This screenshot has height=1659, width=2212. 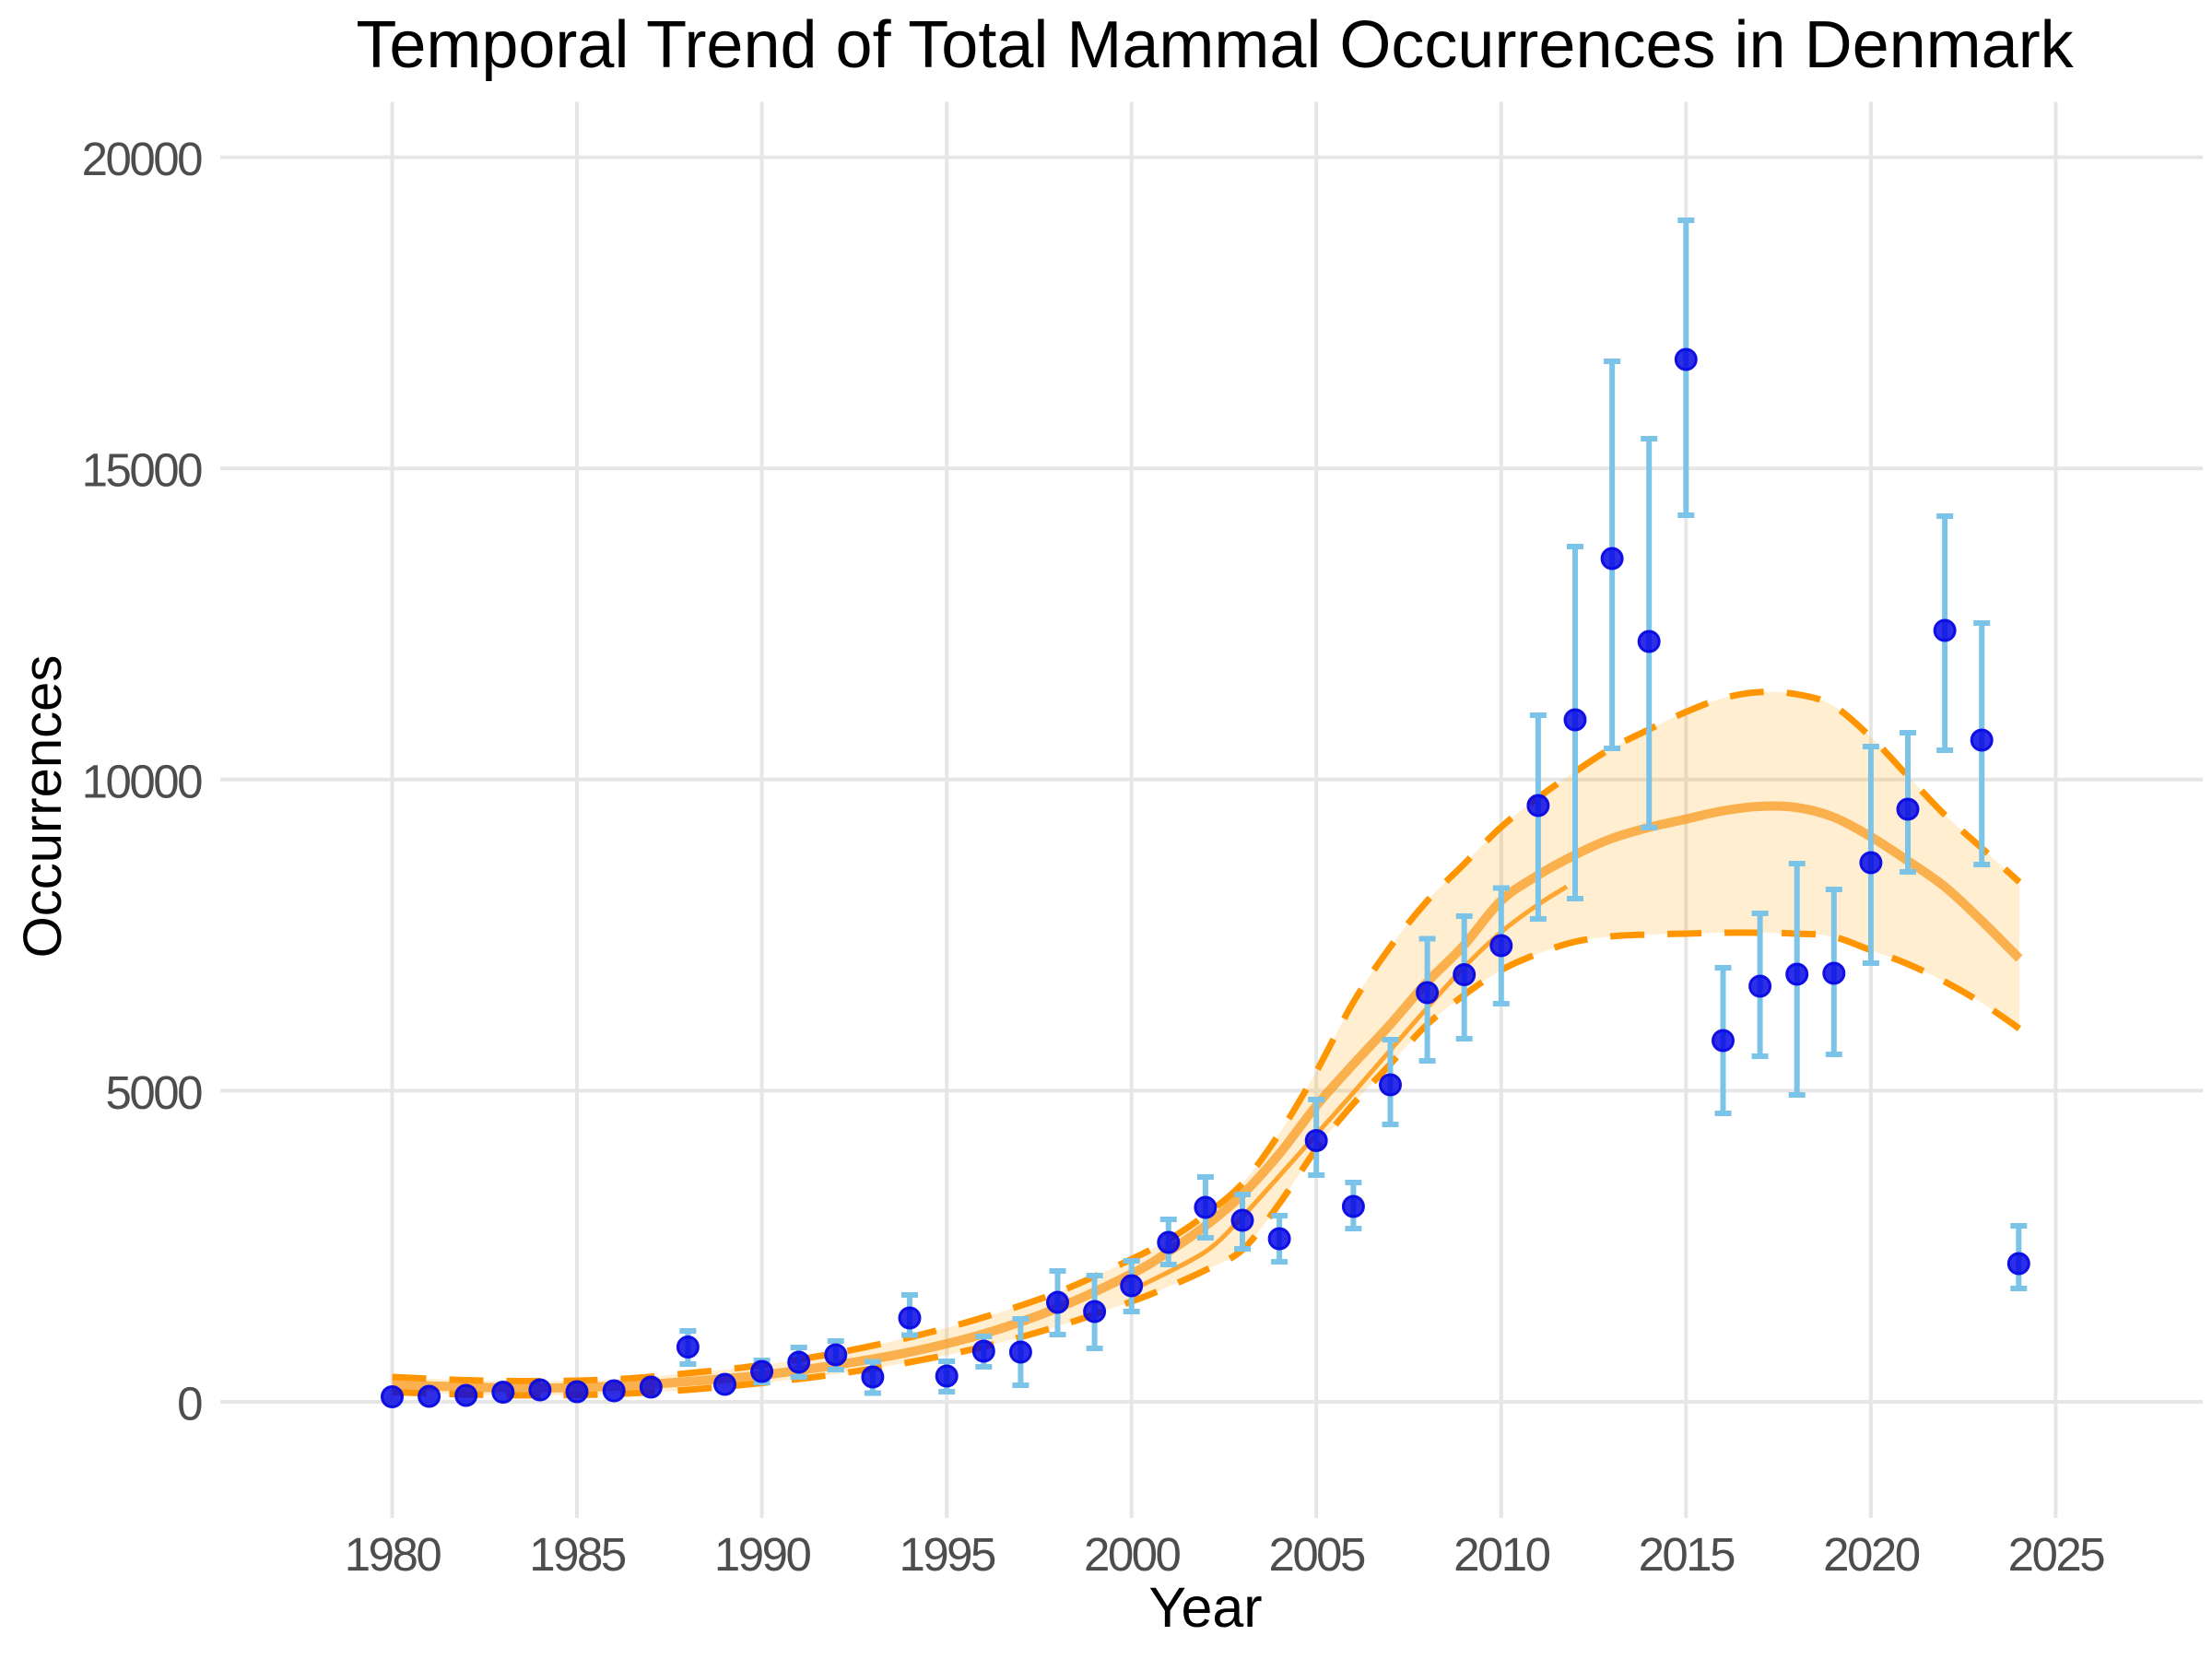 I want to click on svg-text: Year, so click(x=1205, y=1607).